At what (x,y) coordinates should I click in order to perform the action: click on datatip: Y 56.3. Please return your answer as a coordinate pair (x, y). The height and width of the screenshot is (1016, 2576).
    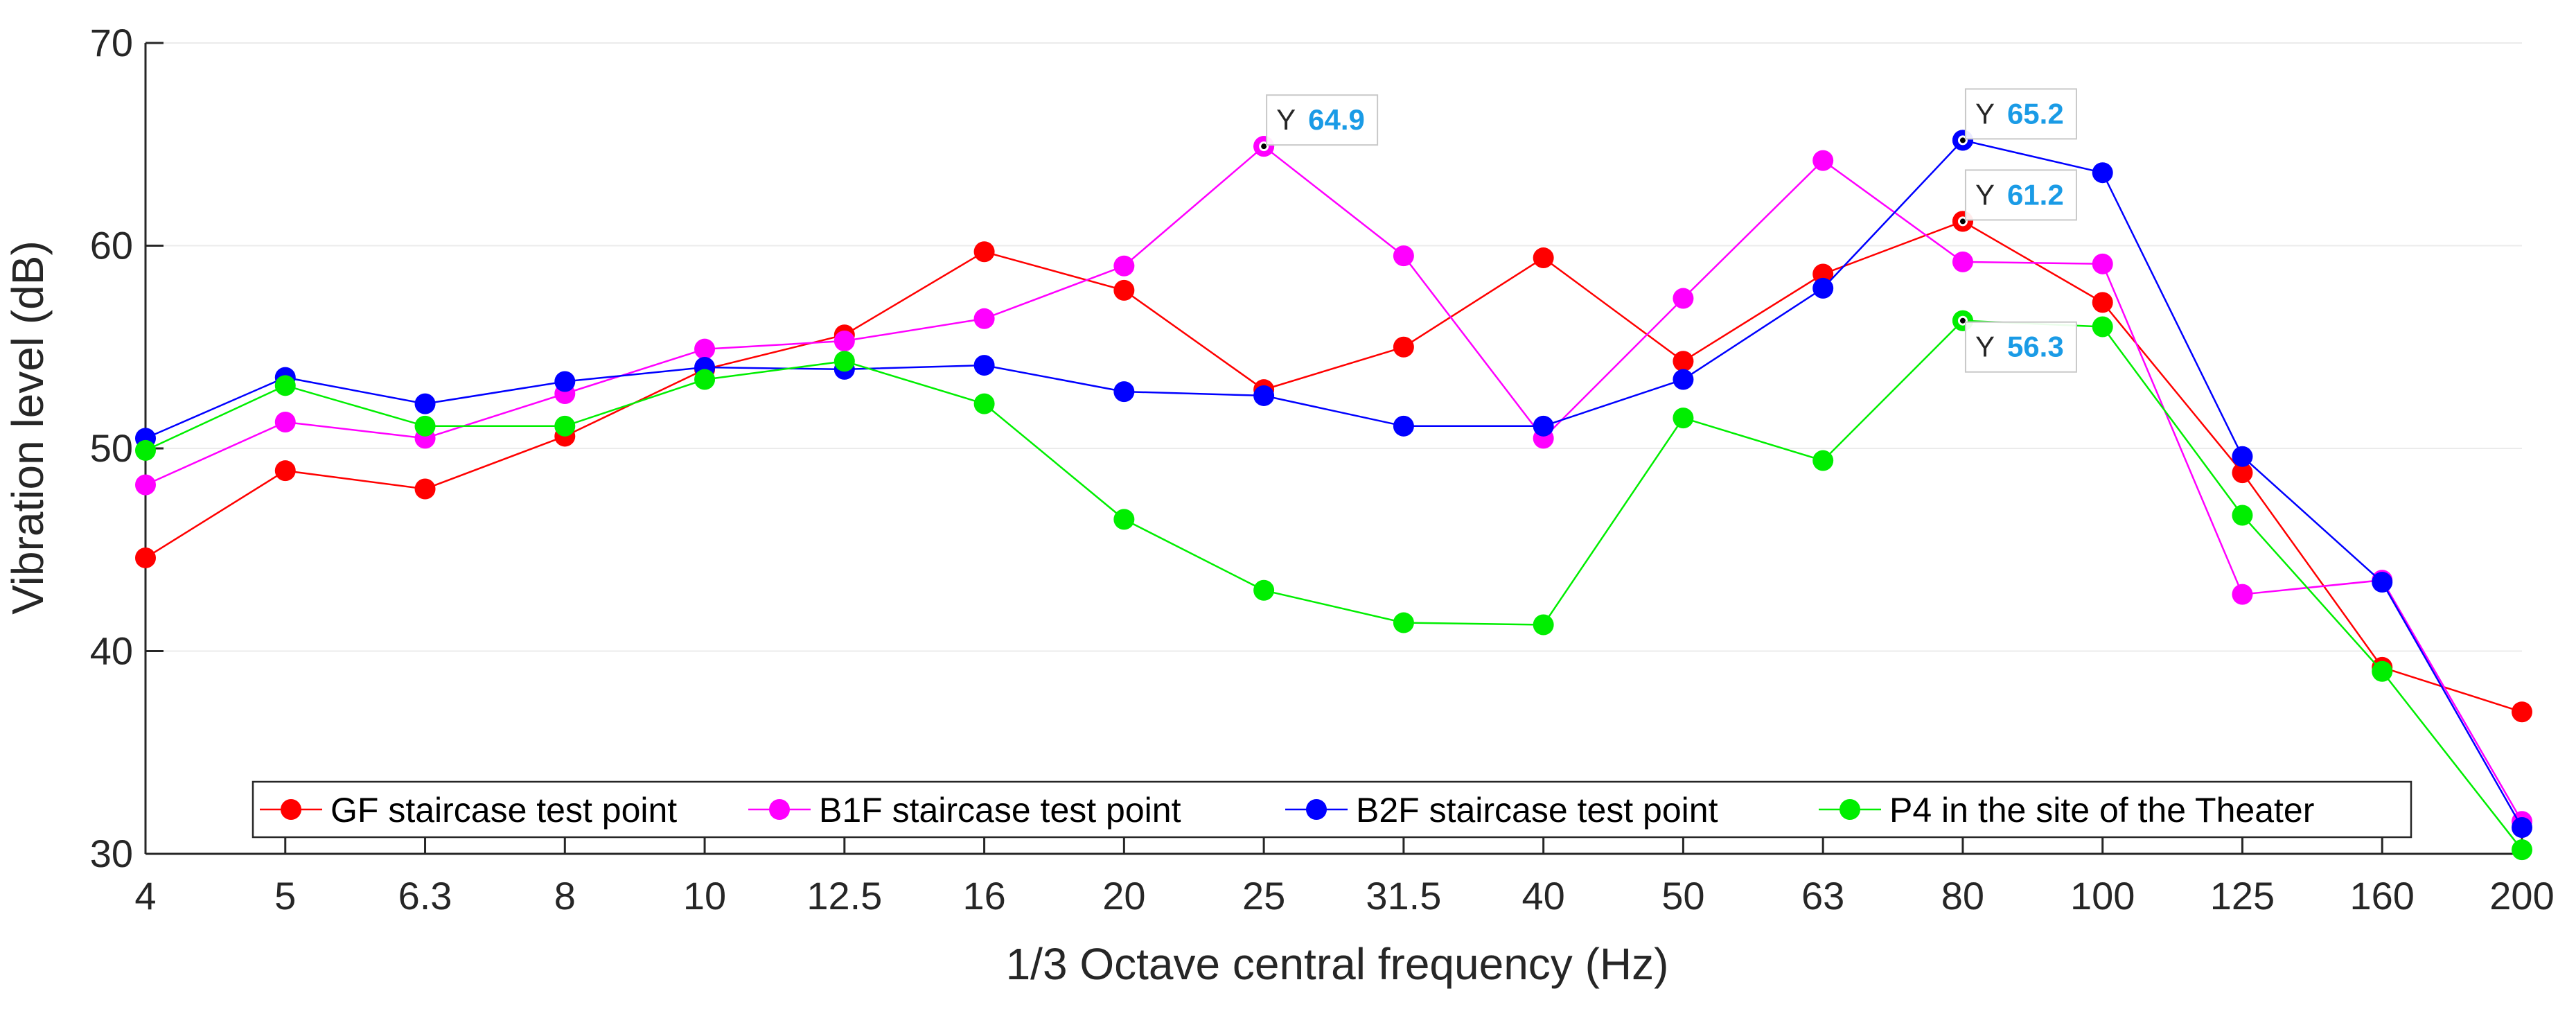
    Looking at the image, I should click on (2014, 341).